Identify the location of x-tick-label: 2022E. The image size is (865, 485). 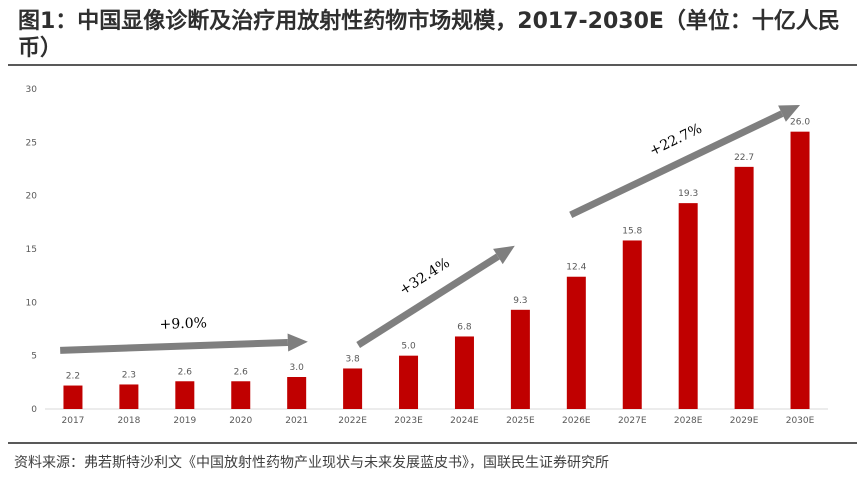
(352, 421).